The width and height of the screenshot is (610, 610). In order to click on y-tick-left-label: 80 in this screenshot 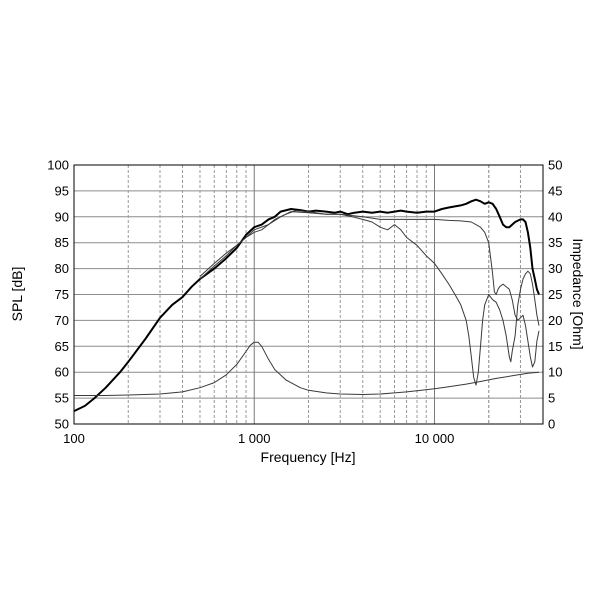, I will do `click(62, 268)`.